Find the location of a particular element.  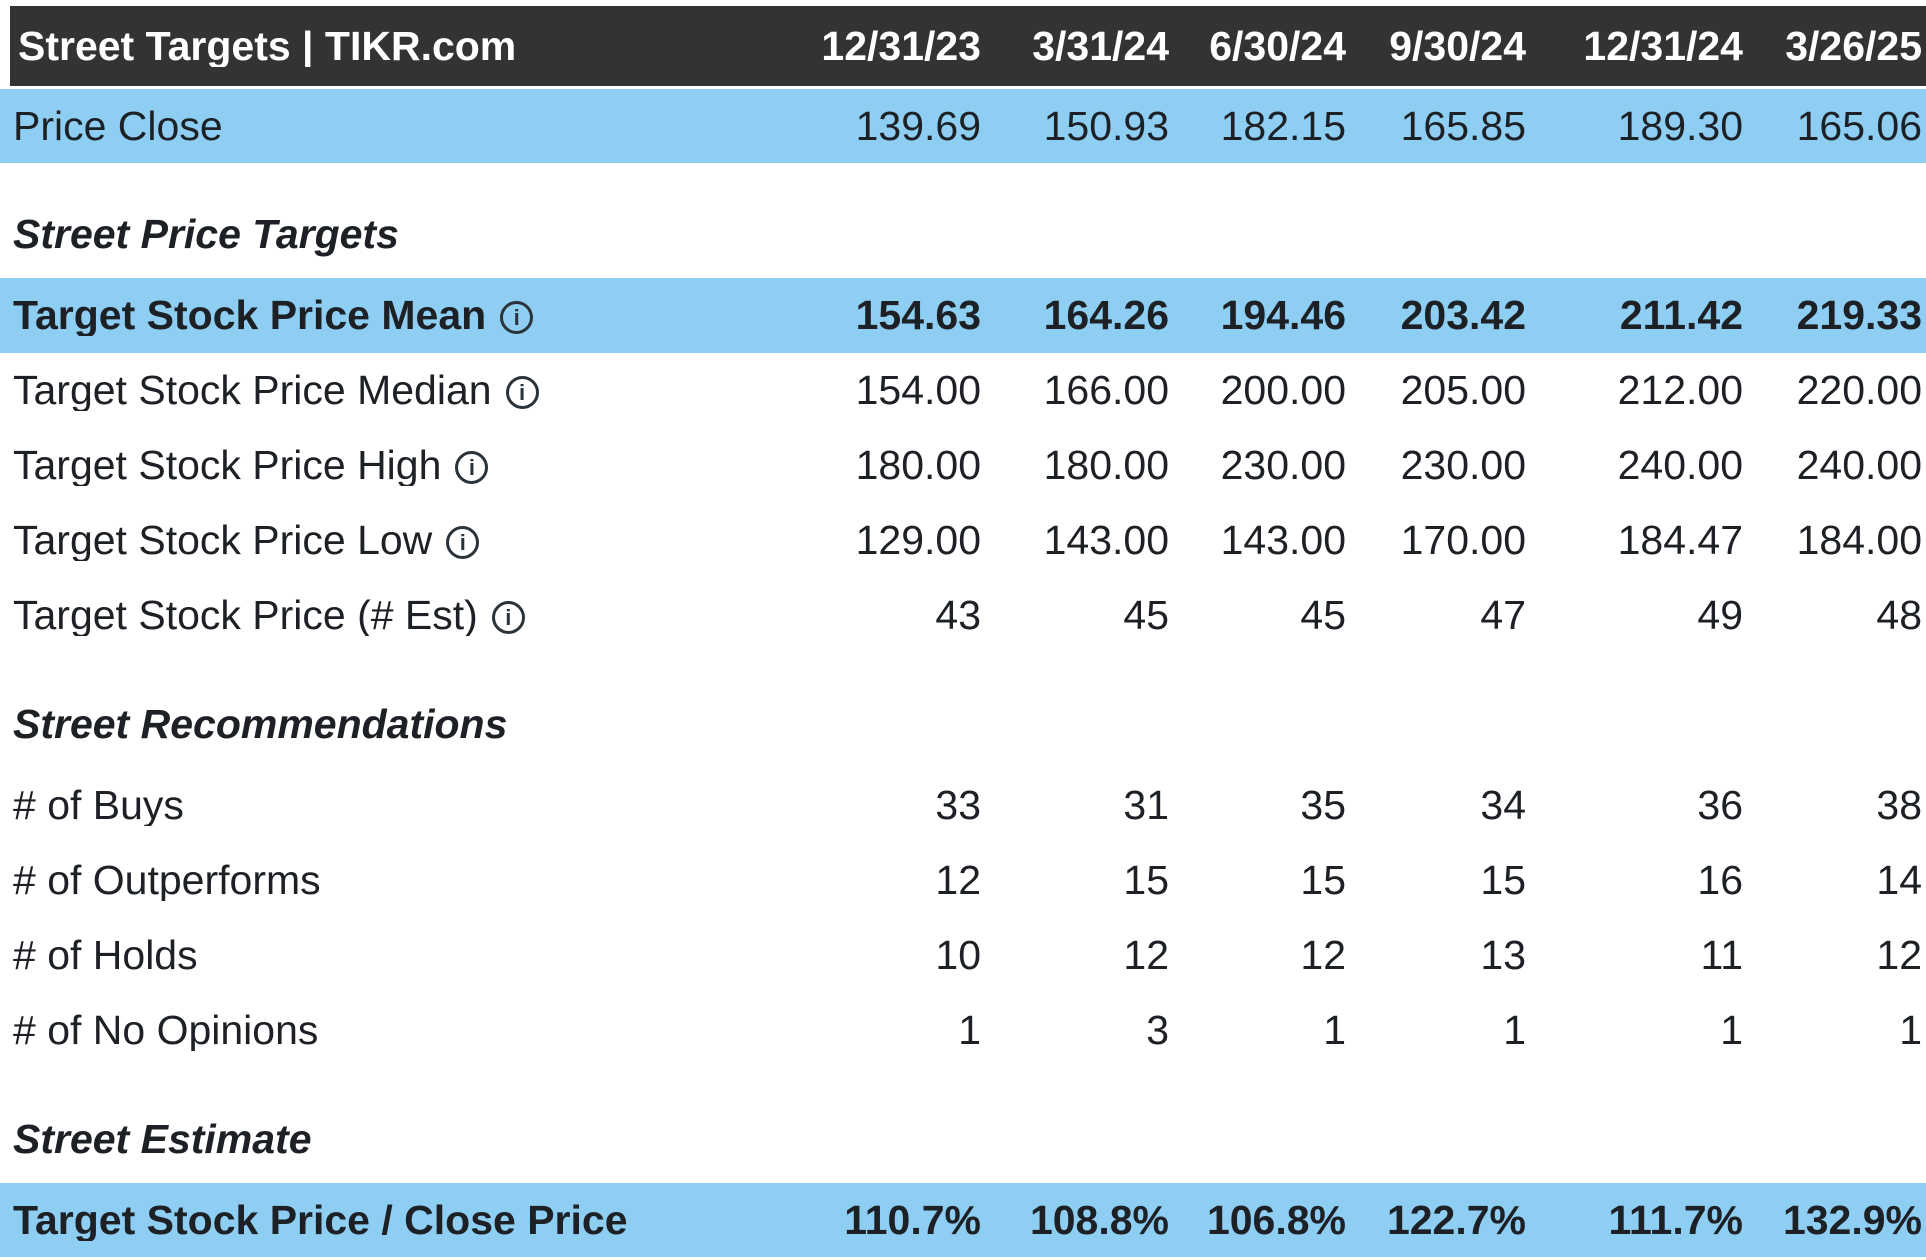

column-header-date: 3/26/25 is located at coordinates (1853, 45).